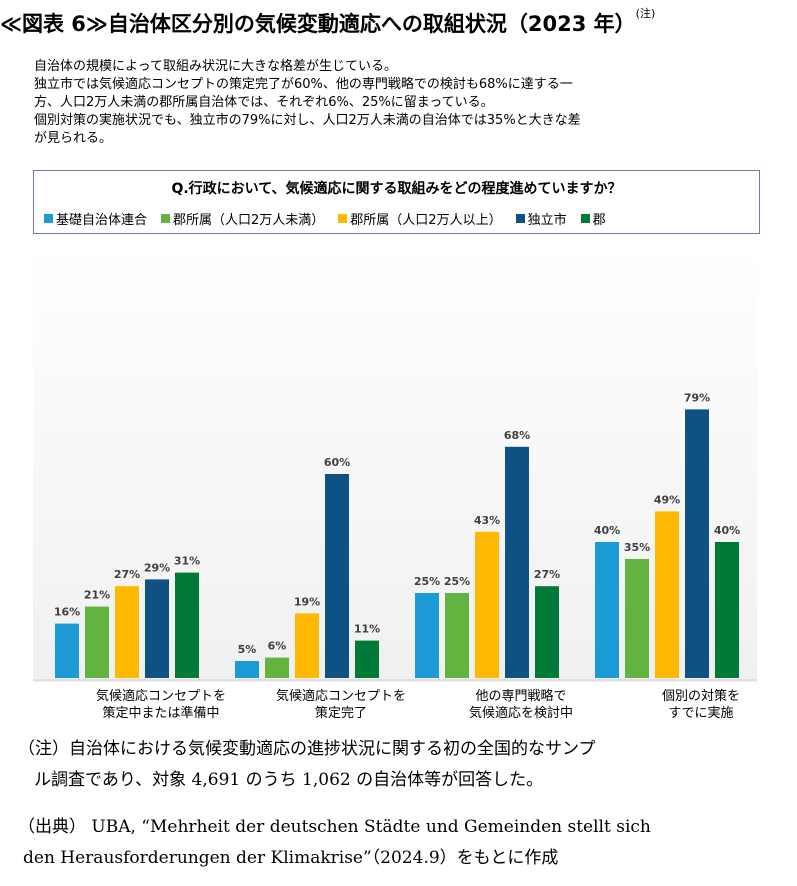 Image resolution: width=797 pixels, height=886 pixels. Describe the element at coordinates (332, 218) in the screenshot. I see `chart-legend: 基礎自治体連合 郡所属（人口2万人未満） 郡所属（人口2万人以上） 独立市 郡` at that location.